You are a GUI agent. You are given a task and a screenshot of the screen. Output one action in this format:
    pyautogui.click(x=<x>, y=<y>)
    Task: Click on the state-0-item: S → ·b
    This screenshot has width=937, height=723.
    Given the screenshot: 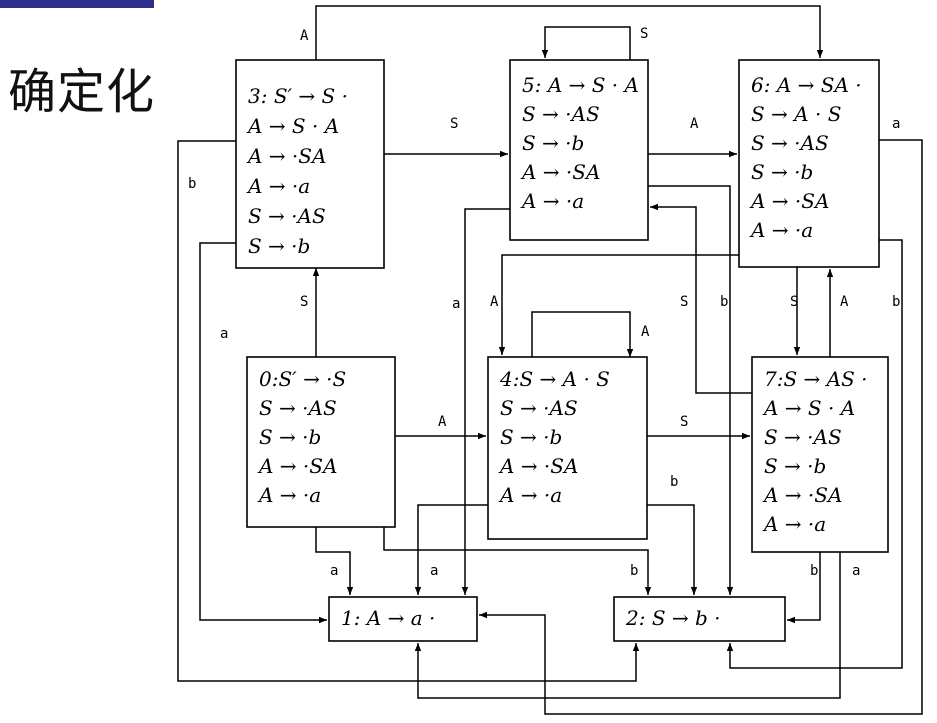 What is the action you would take?
    pyautogui.click(x=290, y=437)
    